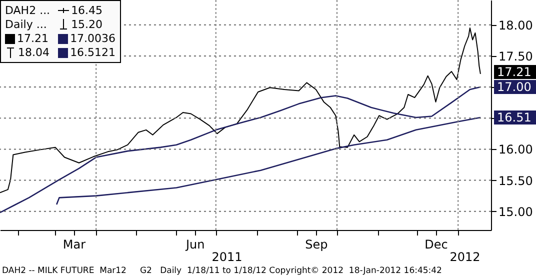 The image size is (536, 280). Describe the element at coordinates (514, 117) in the screenshot. I see `data-label: 16.51` at that location.